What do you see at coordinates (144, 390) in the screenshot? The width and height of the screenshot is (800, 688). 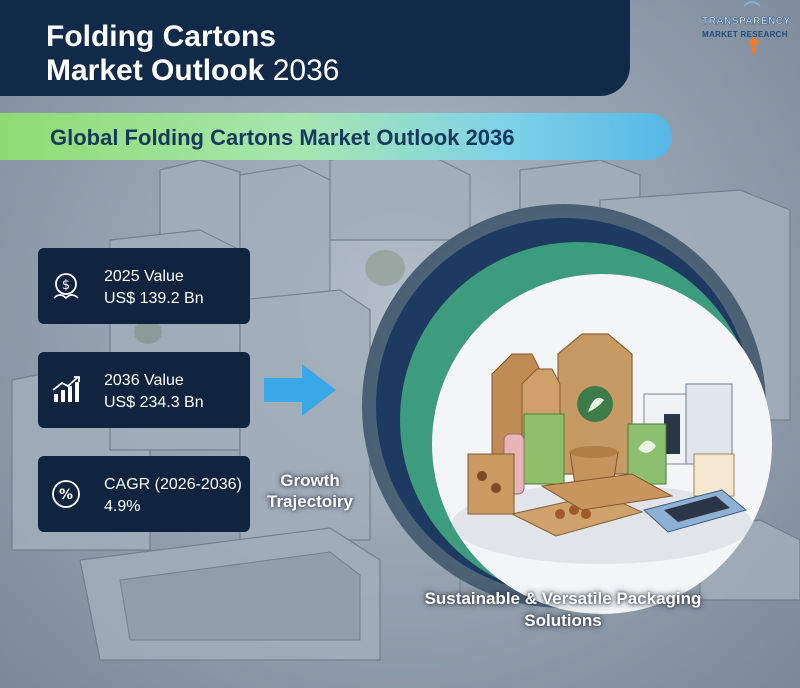 I see `stat-card-2036-value: 2036 Value US$ 234.3 Bn` at bounding box center [144, 390].